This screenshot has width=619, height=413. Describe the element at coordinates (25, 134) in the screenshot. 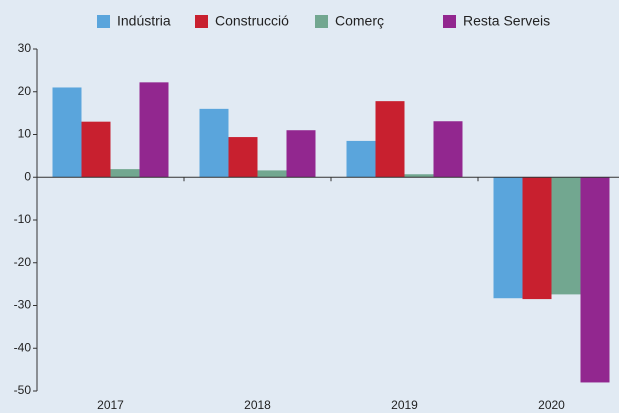

I see `y-tick-label: 10` at that location.